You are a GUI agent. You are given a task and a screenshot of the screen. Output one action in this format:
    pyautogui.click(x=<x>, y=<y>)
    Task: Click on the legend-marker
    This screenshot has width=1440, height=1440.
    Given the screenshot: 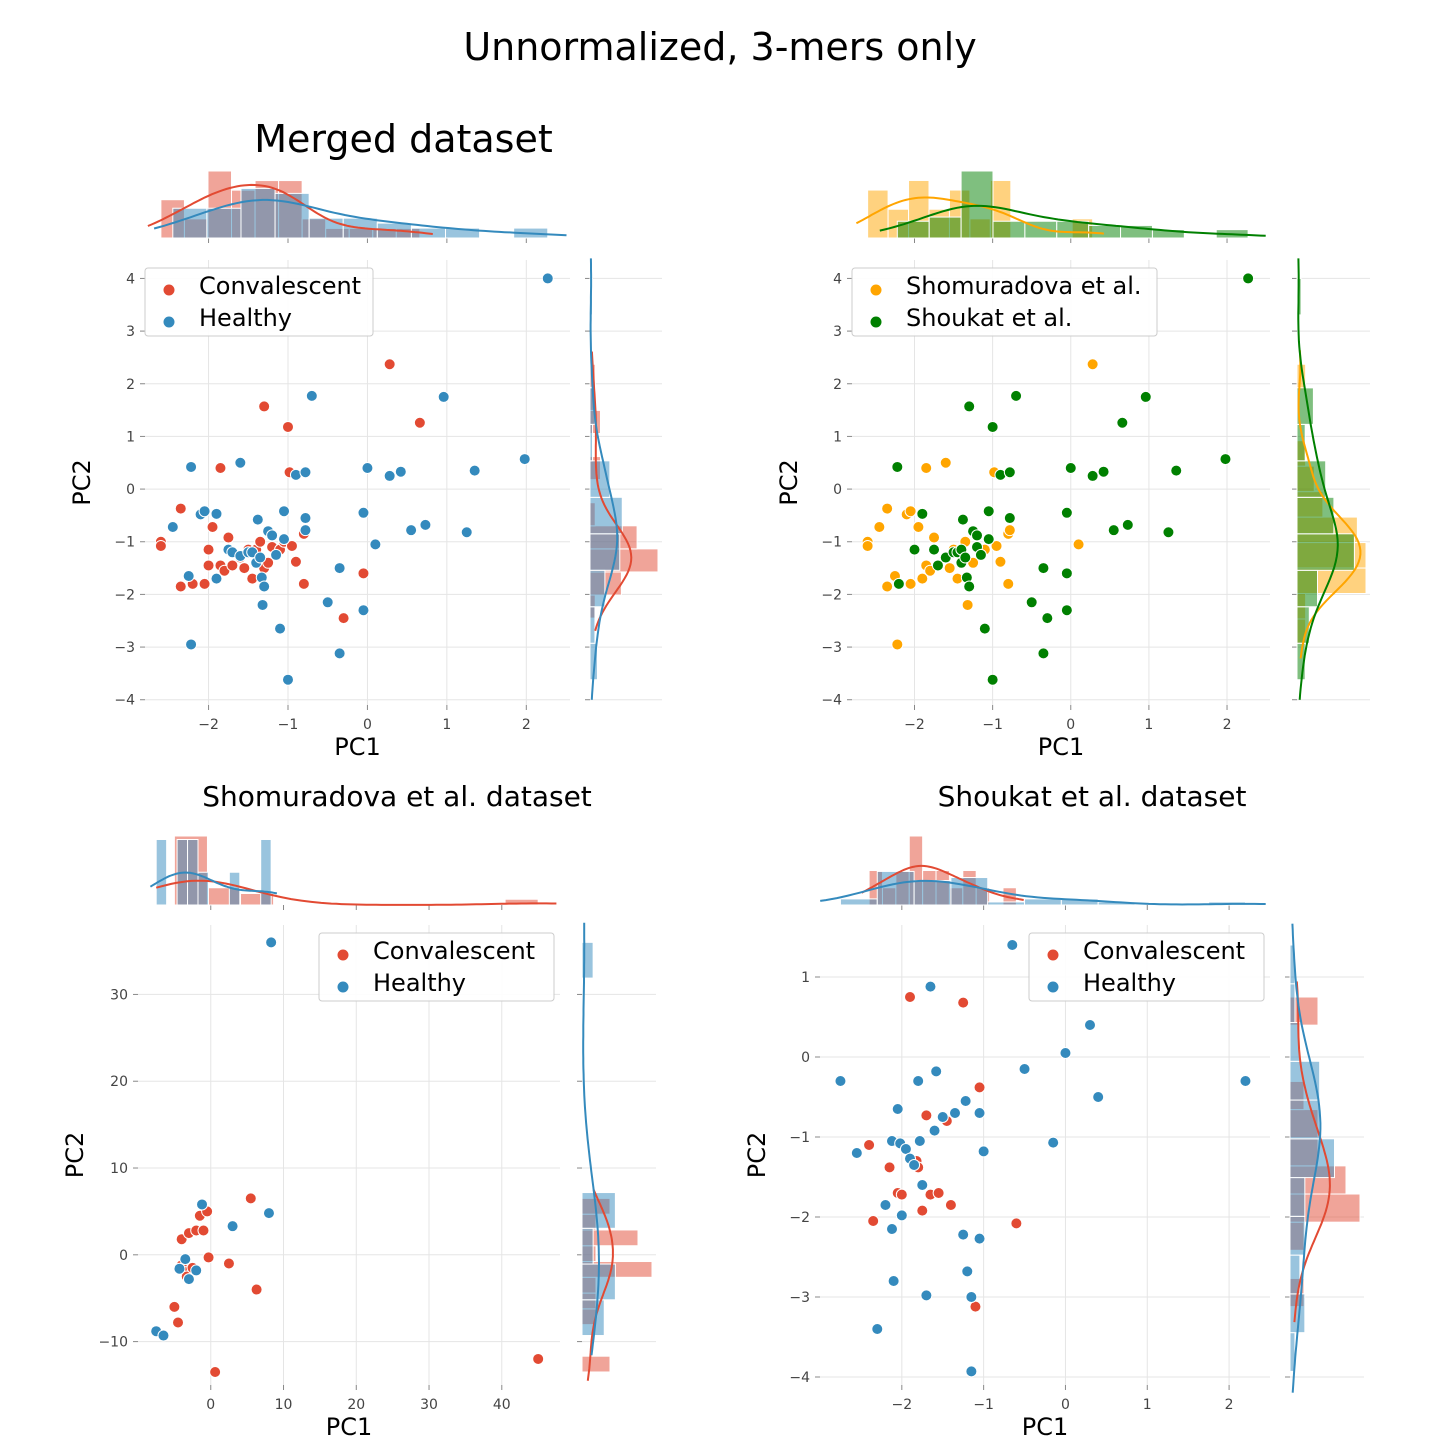 What is the action you would take?
    pyautogui.click(x=169, y=322)
    